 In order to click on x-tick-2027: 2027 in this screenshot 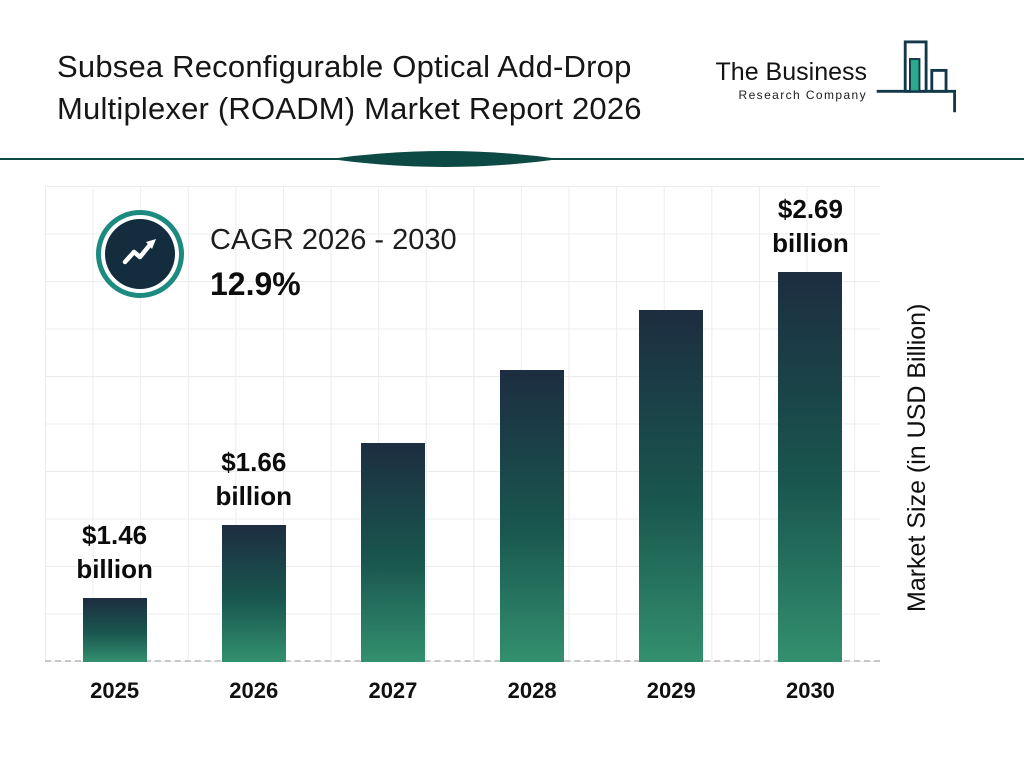, I will do `click(393, 690)`.